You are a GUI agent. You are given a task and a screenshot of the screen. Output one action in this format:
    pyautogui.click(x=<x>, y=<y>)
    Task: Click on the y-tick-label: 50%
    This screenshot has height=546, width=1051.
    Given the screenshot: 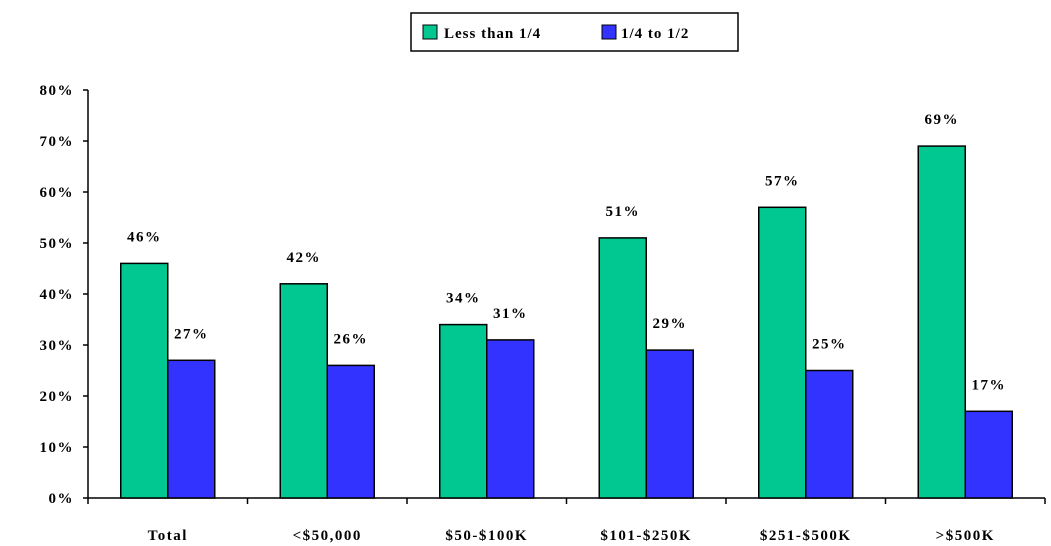 What is the action you would take?
    pyautogui.click(x=57, y=244)
    